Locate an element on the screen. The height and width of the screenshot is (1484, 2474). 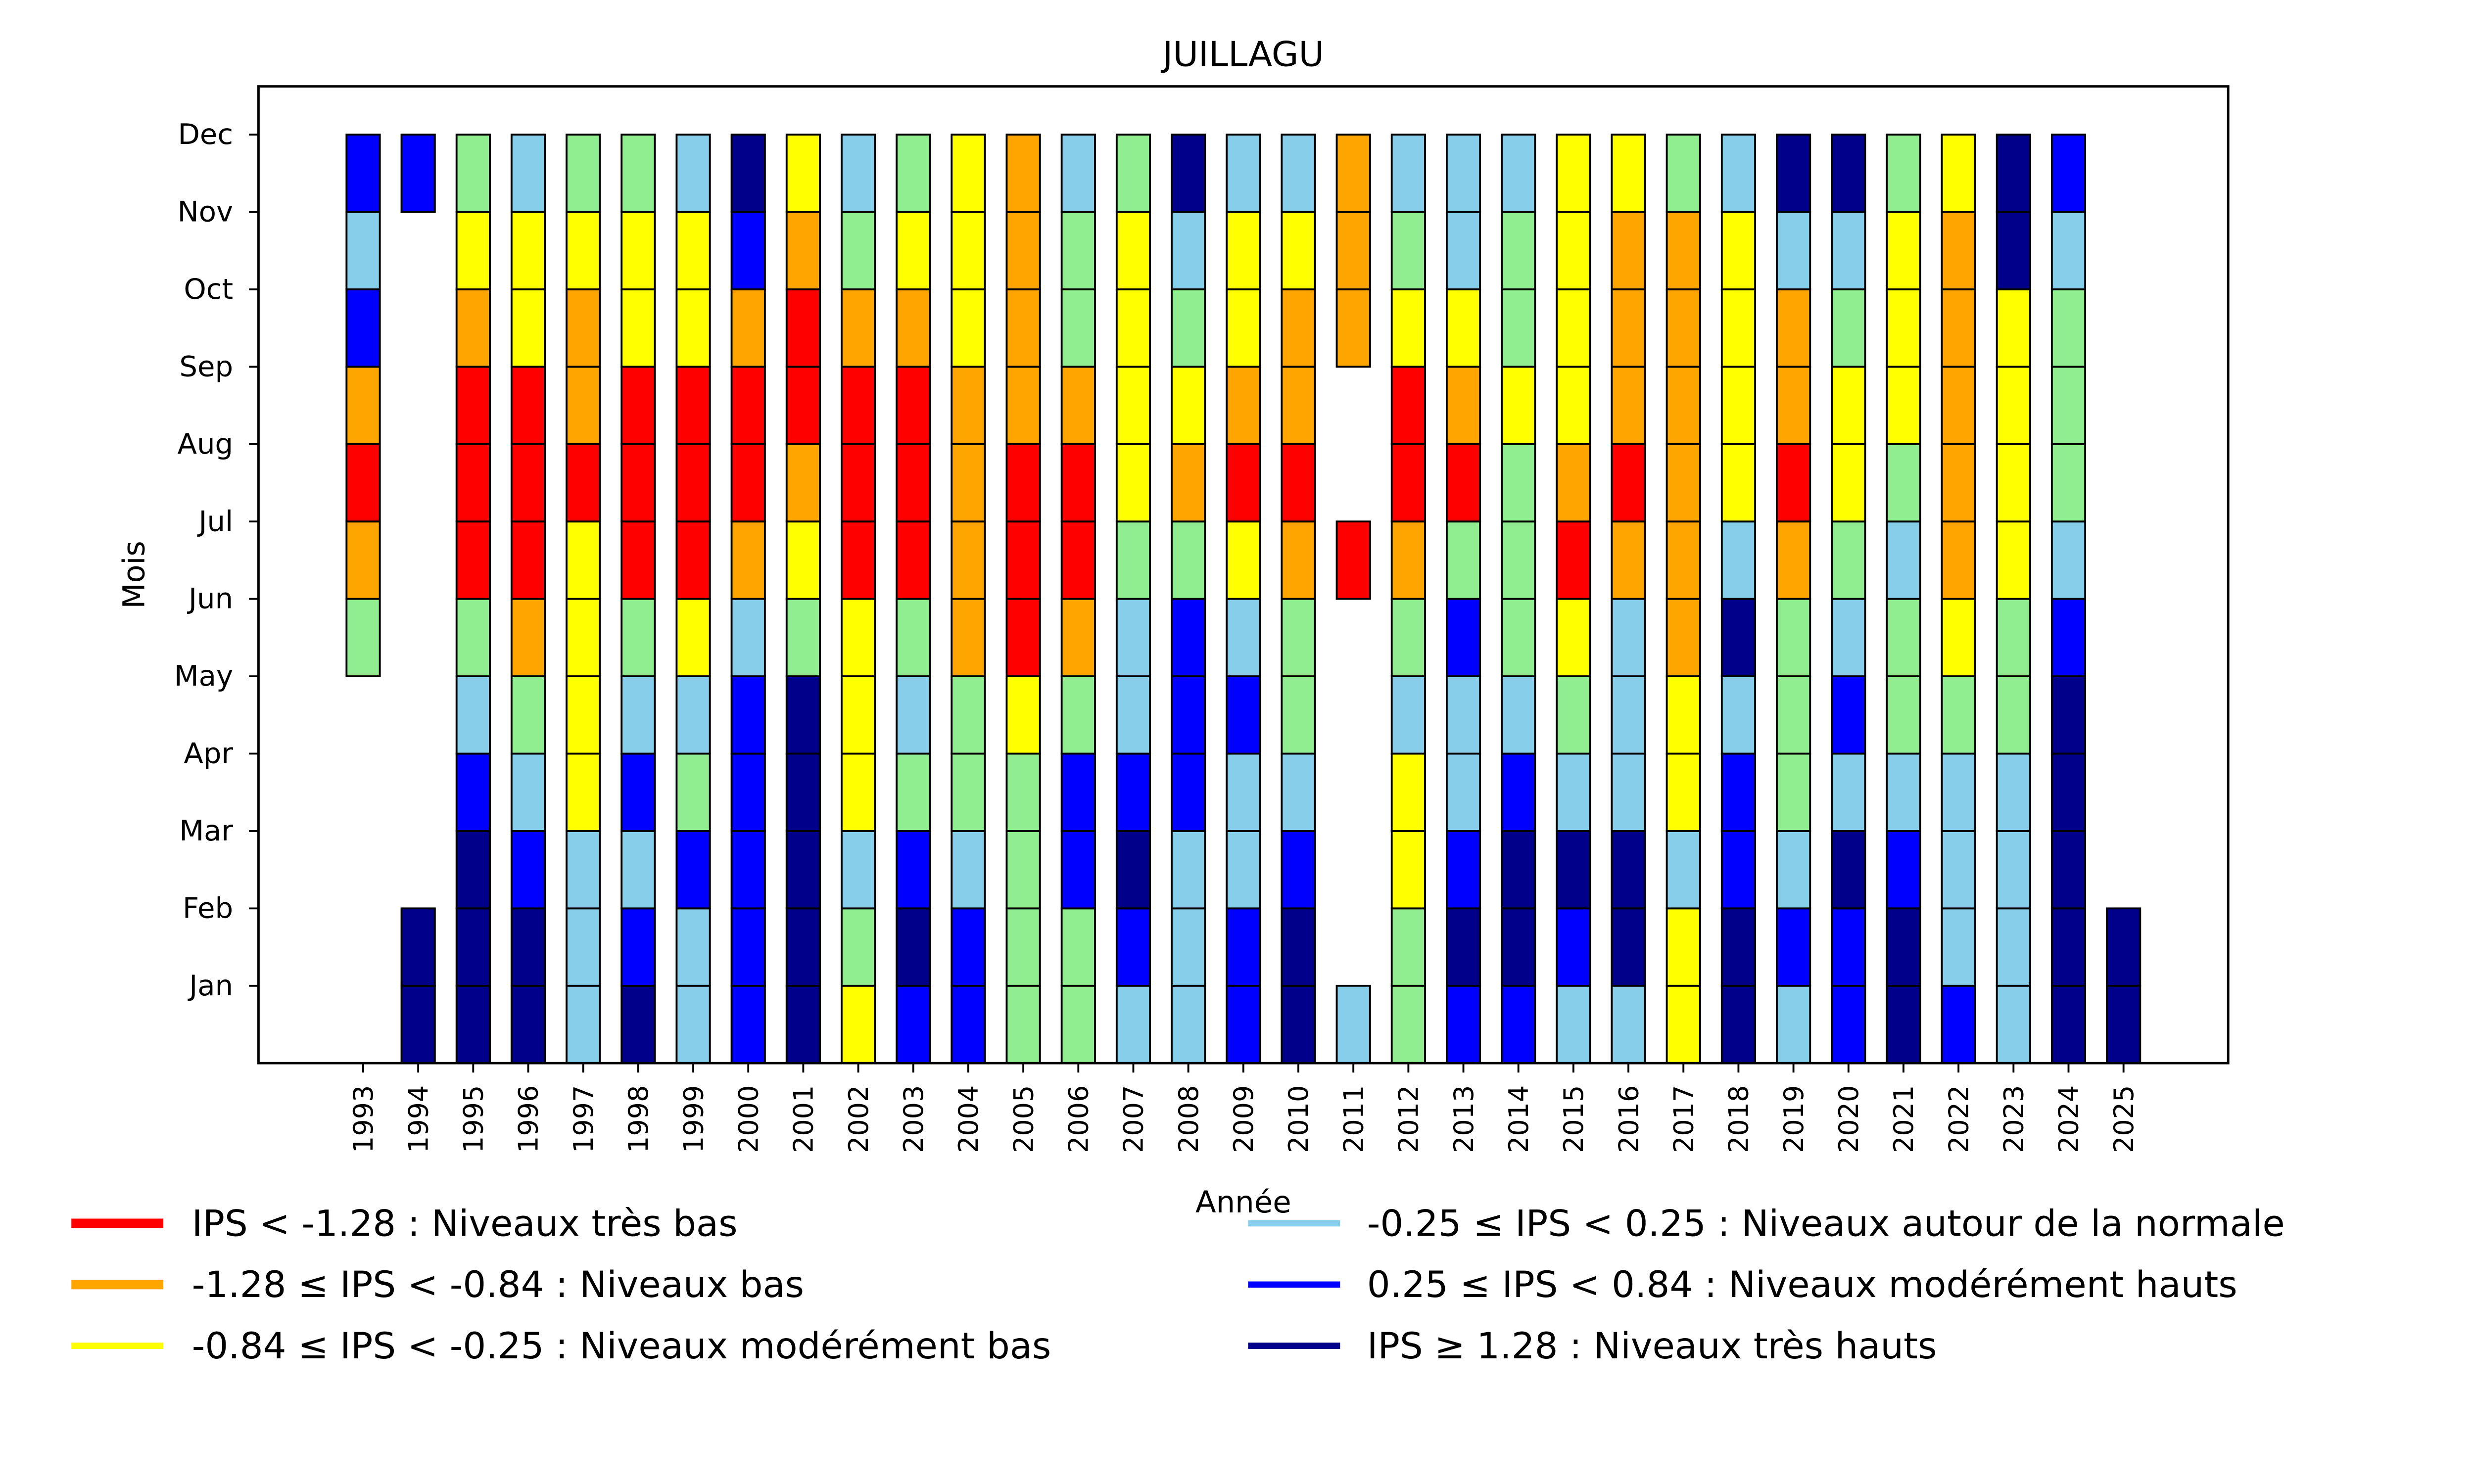
cell-1996-jan is located at coordinates (528, 1024).